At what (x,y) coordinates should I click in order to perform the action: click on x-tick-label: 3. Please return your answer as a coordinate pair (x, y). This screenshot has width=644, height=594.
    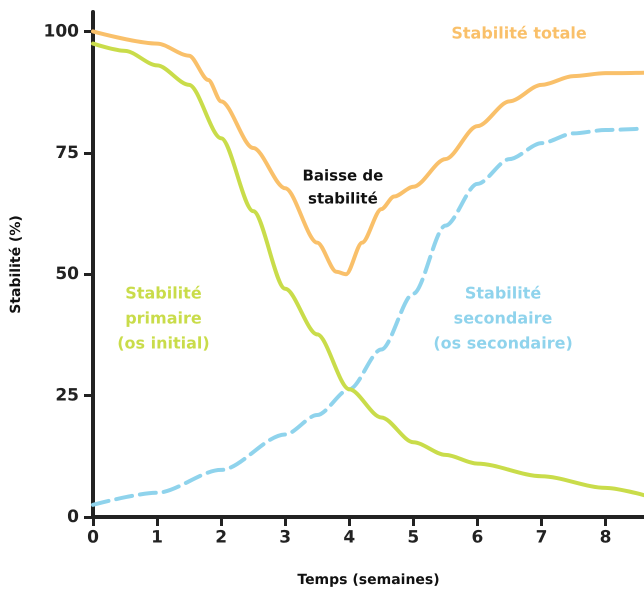
    Looking at the image, I should click on (285, 538).